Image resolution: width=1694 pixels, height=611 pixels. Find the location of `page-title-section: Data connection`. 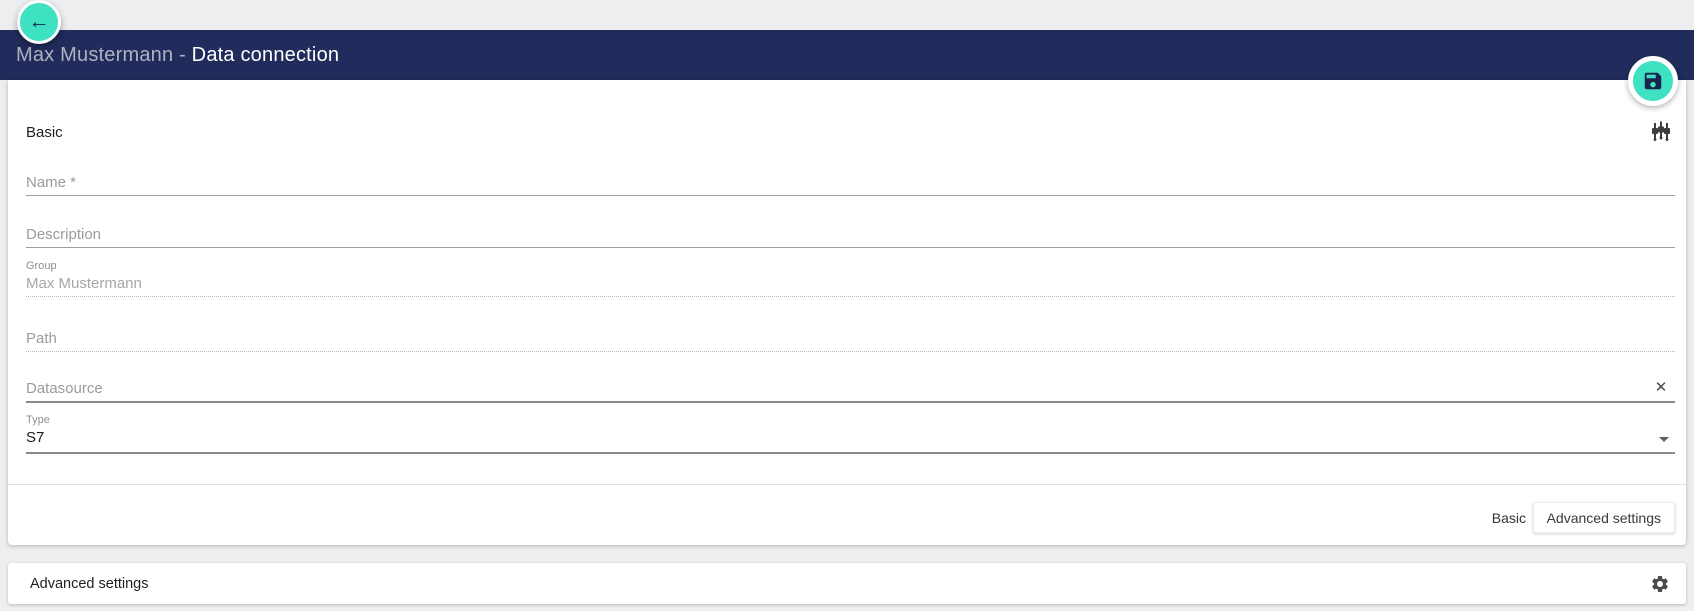

page-title-section: Data connection is located at coordinates (265, 54).